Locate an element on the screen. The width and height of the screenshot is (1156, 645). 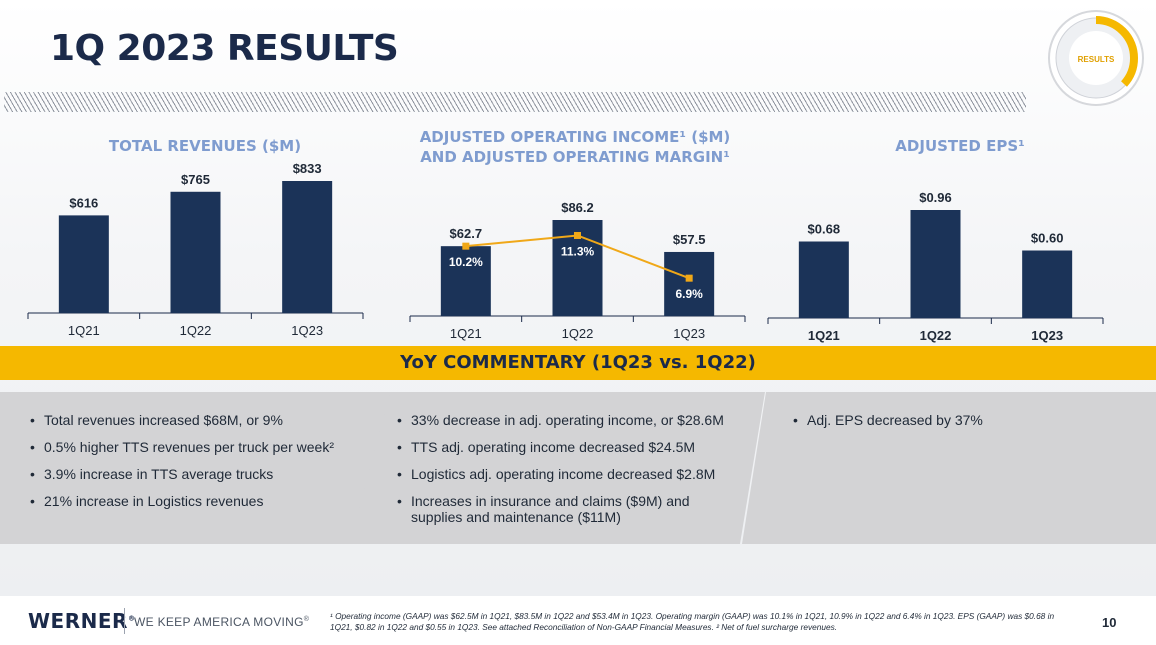
page-title: 1Q 2023 RESULTS is located at coordinates (224, 48).